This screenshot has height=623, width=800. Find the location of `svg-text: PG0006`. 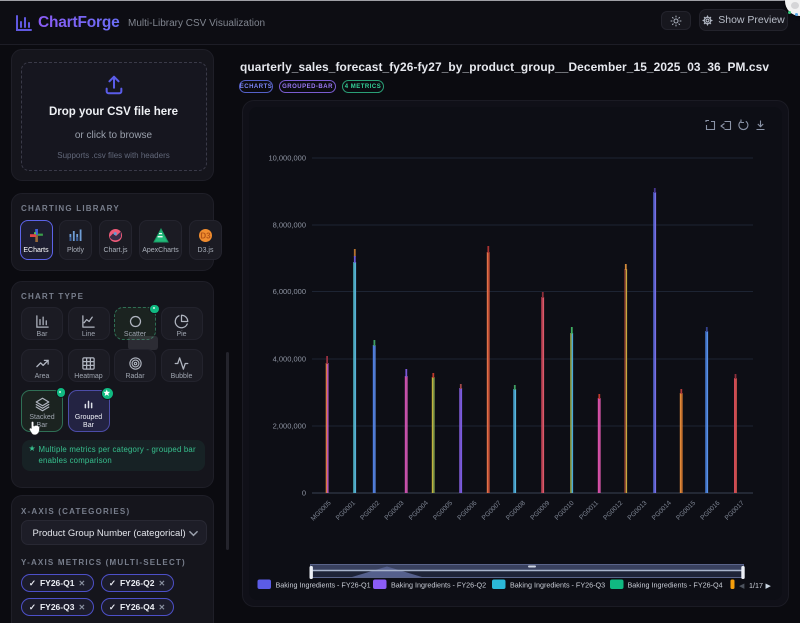

svg-text: PG0006 is located at coordinates (467, 510).